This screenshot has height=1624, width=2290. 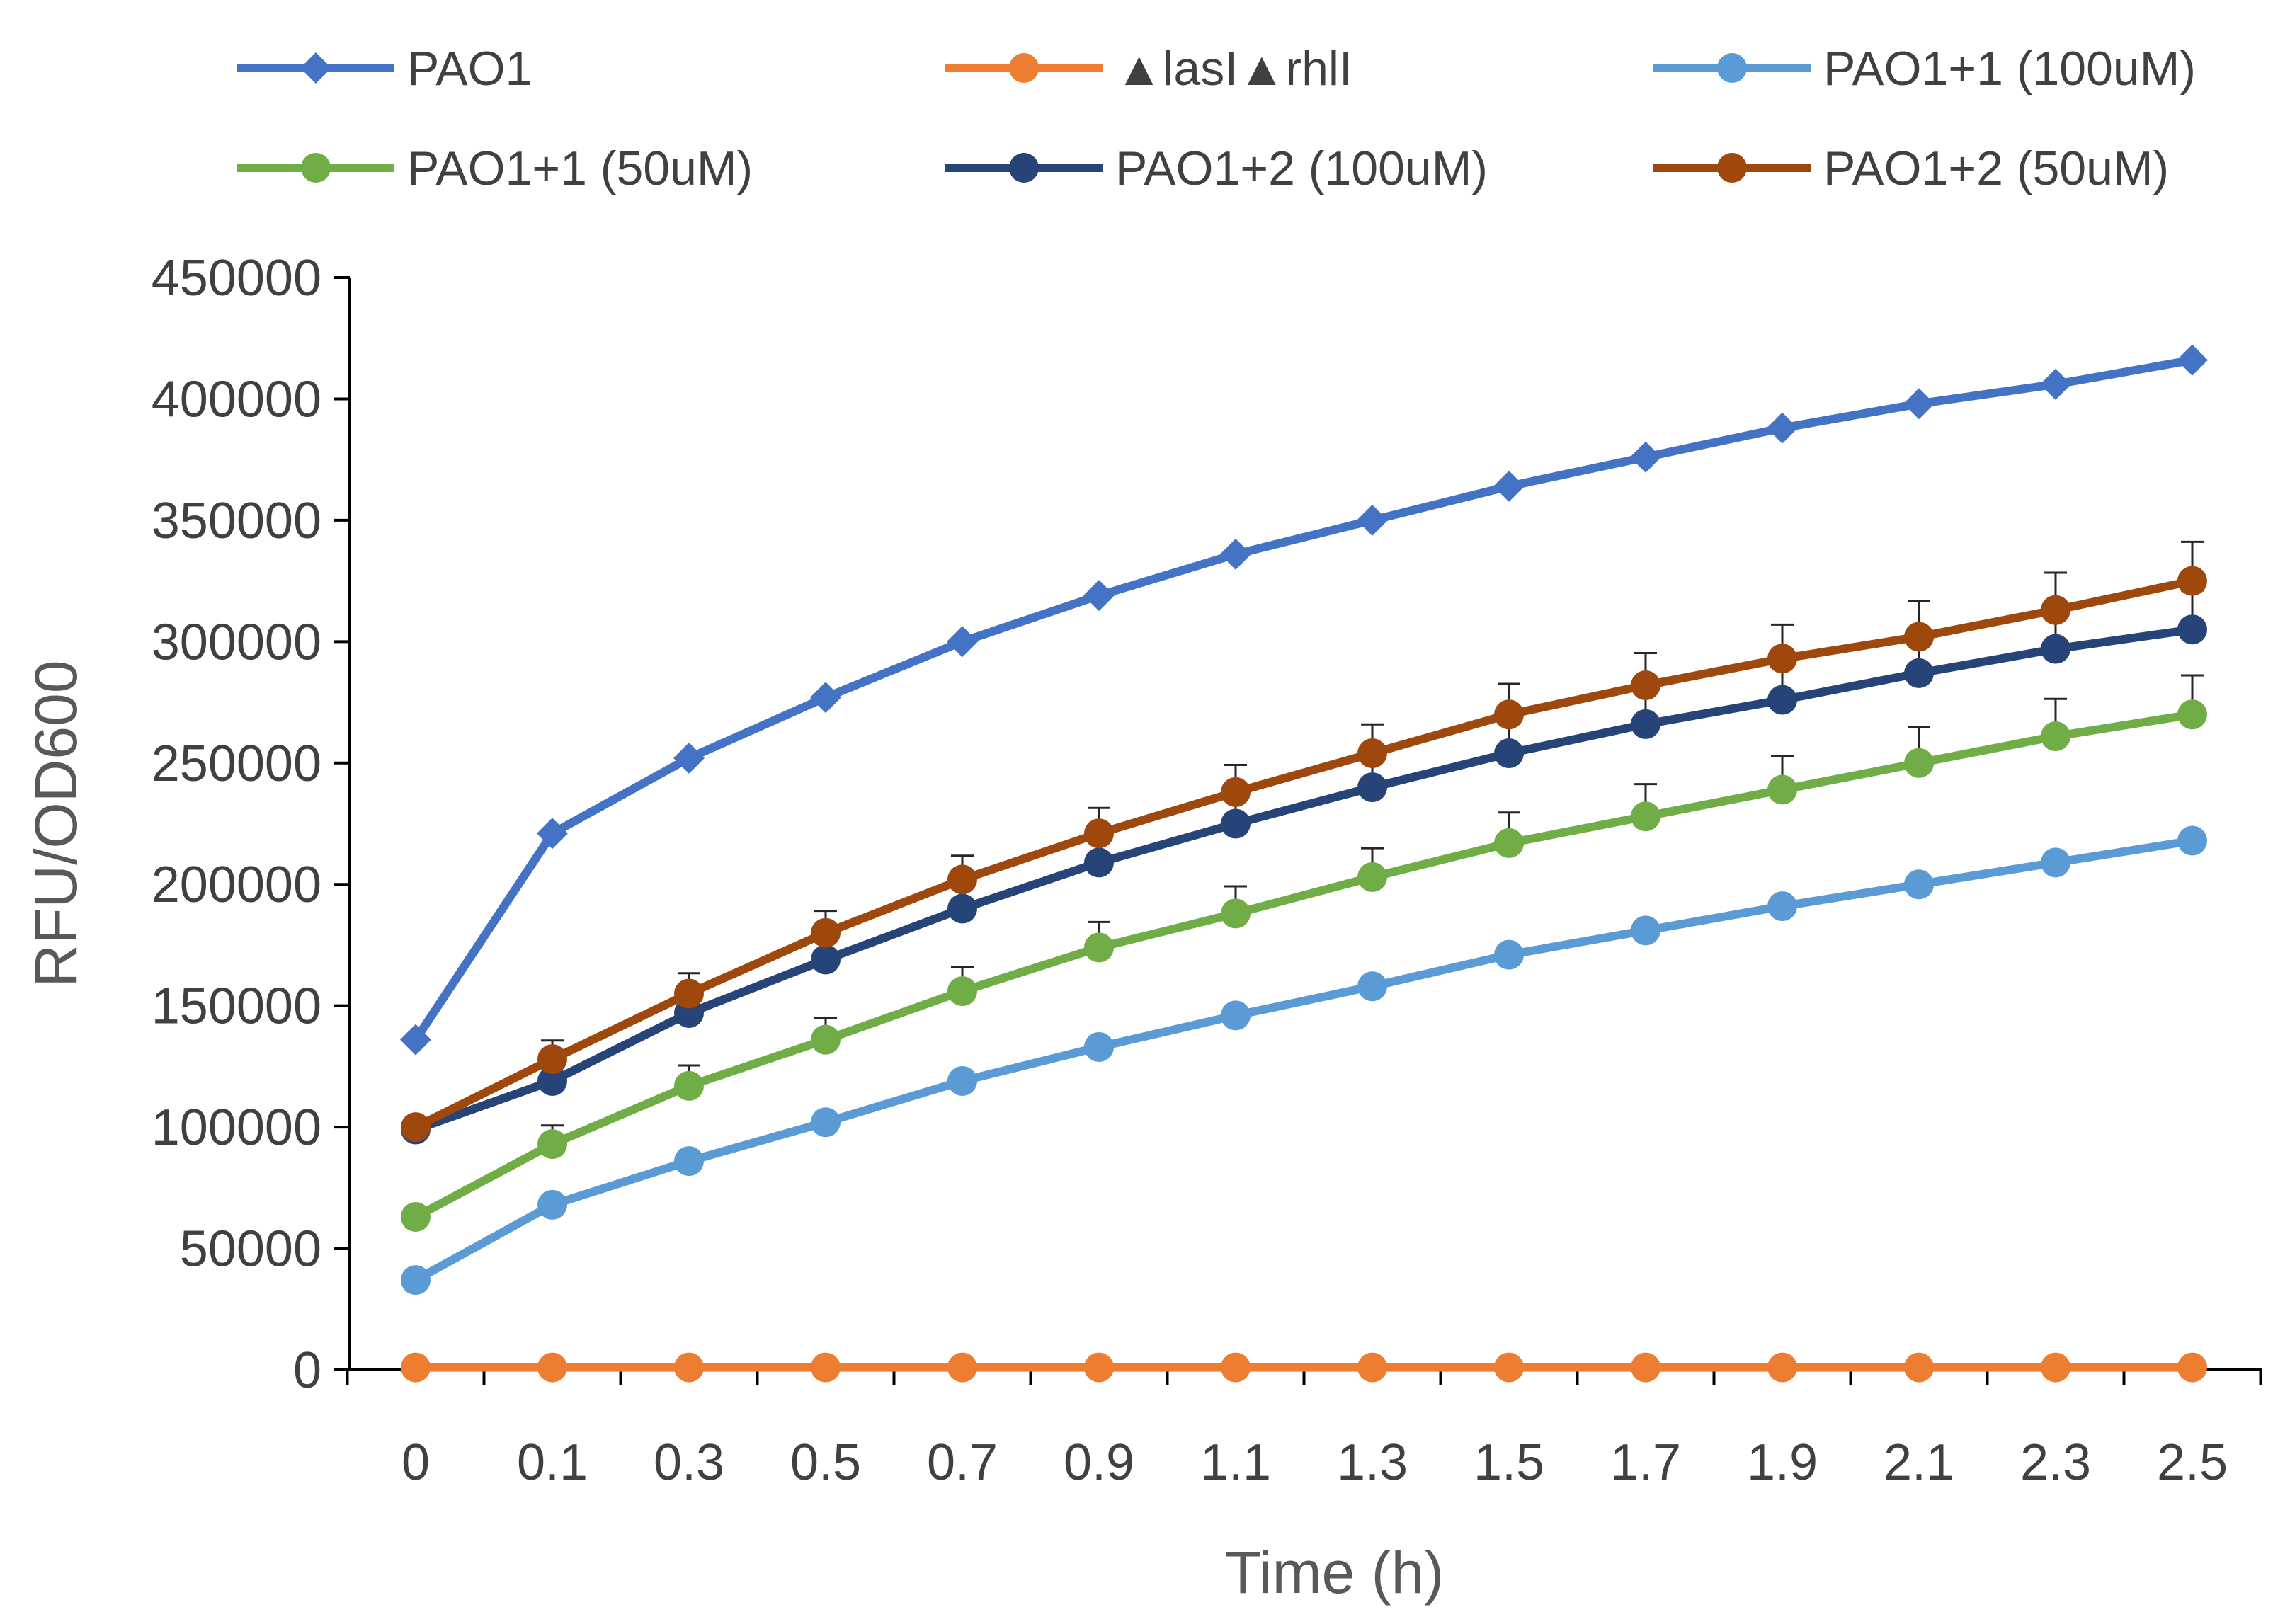 I want to click on x-axis-title: Time (h), so click(x=1335, y=1572).